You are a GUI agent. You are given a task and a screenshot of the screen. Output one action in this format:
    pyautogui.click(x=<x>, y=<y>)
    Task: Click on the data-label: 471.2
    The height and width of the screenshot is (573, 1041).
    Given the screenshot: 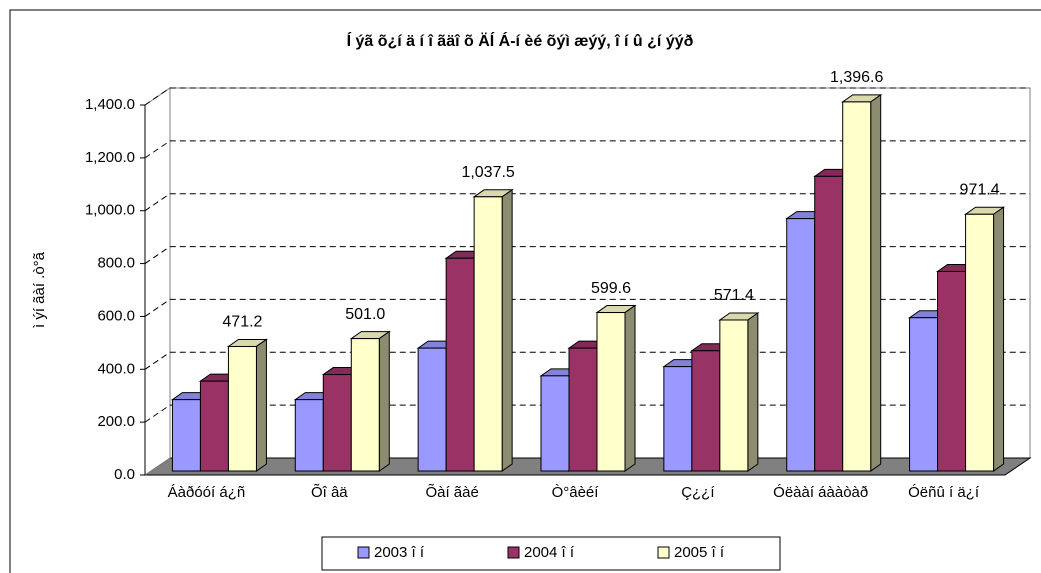 What is the action you would take?
    pyautogui.click(x=242, y=322)
    